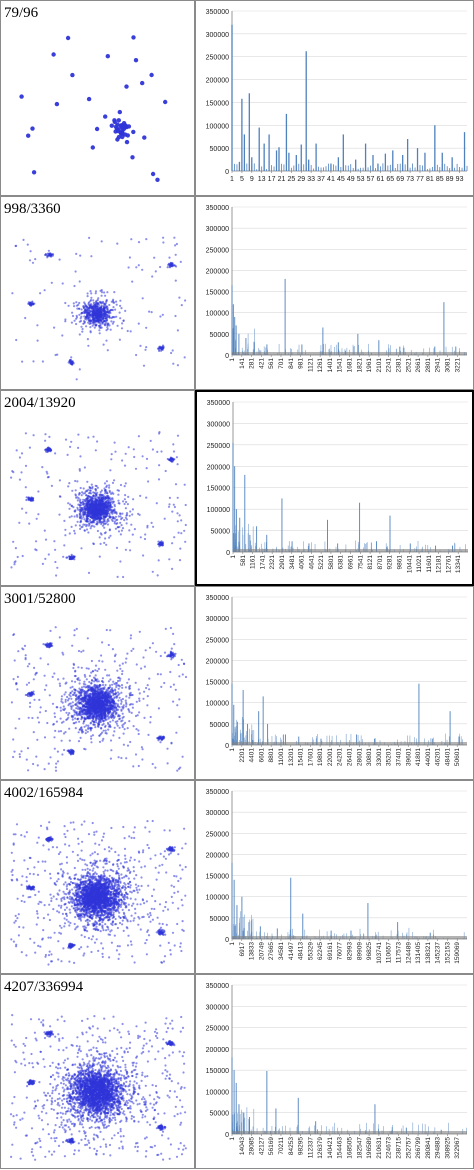 The image size is (474, 1170). What do you see at coordinates (390, 179) in the screenshot?
I see `x-tick-label: 65` at bounding box center [390, 179].